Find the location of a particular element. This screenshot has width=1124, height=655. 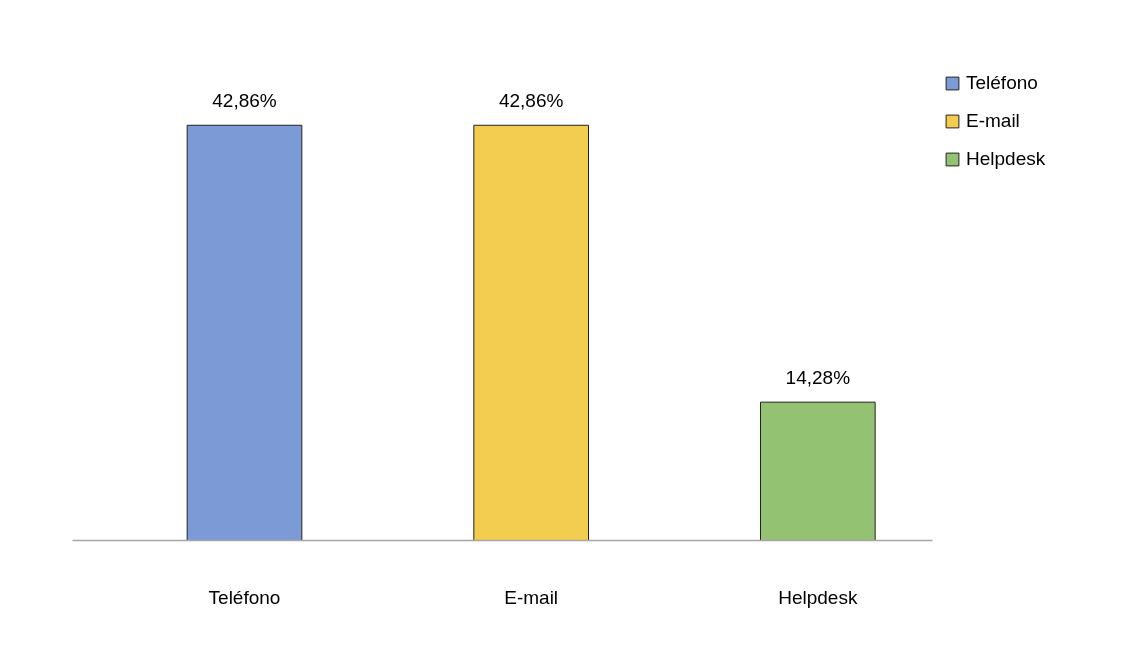

legend-label: Teléfono is located at coordinates (1002, 83).